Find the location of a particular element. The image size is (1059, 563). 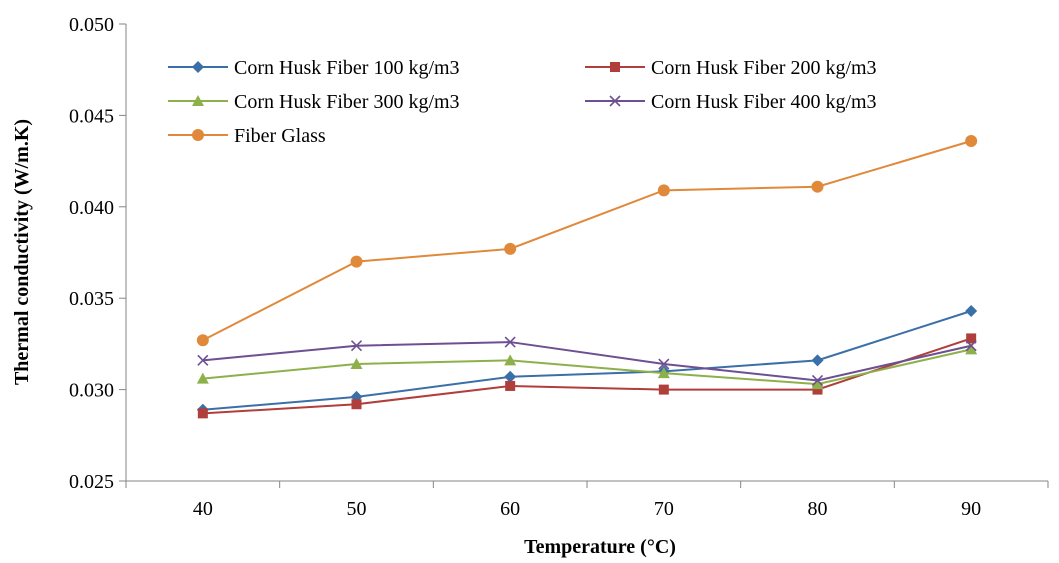

y-axis-title: Thermal conductivity (W/m.K) is located at coordinates (22, 252).